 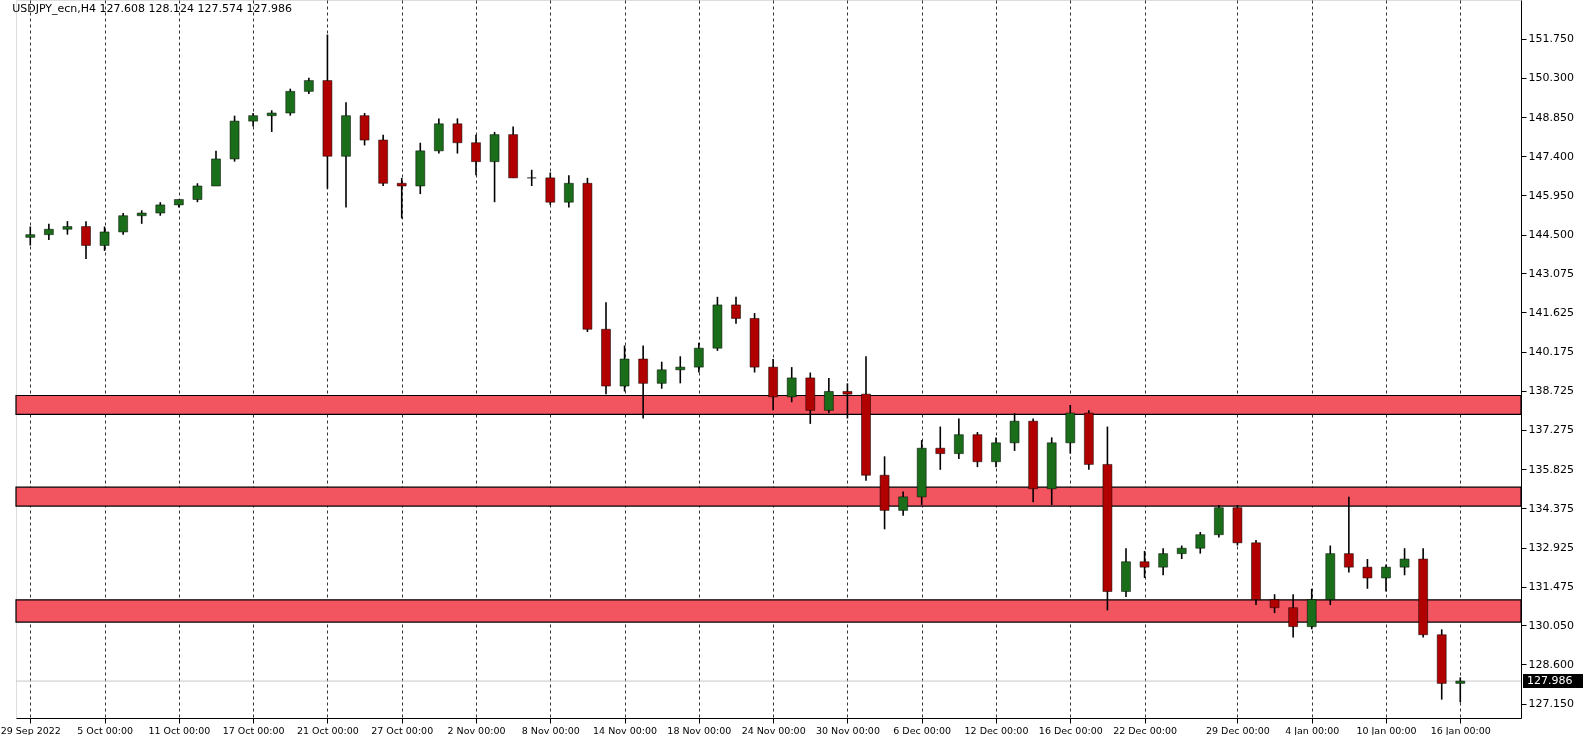 What do you see at coordinates (152, 8) in the screenshot?
I see `chart-title: USDJPY_ecn,H4 127.608 128.124 127.574 127.986` at bounding box center [152, 8].